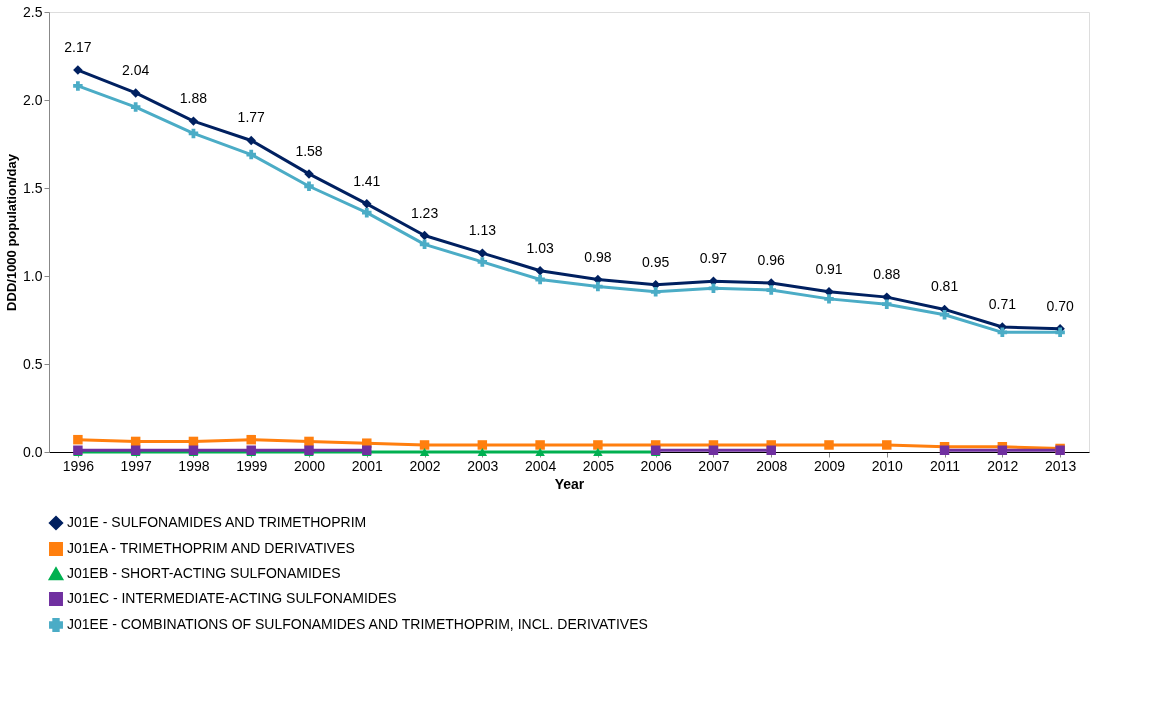  What do you see at coordinates (194, 465) in the screenshot?
I see `x-tick-label: 1998` at bounding box center [194, 465].